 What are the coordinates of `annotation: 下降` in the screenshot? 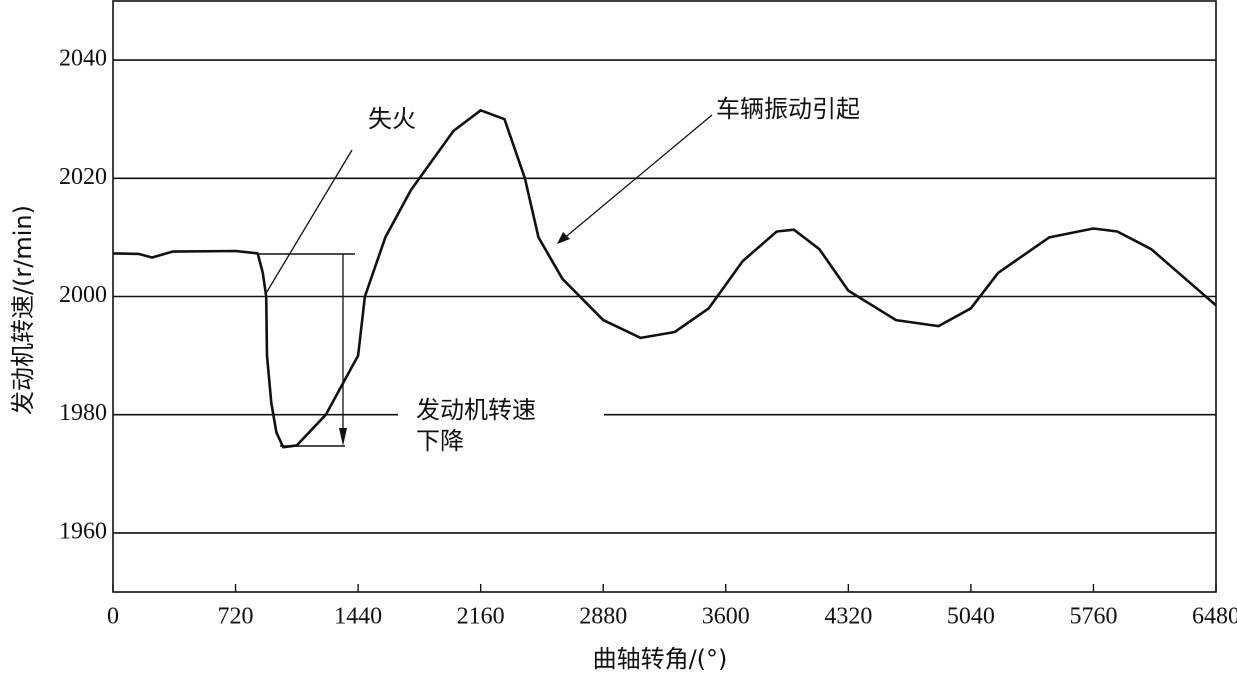 It's located at (440, 441).